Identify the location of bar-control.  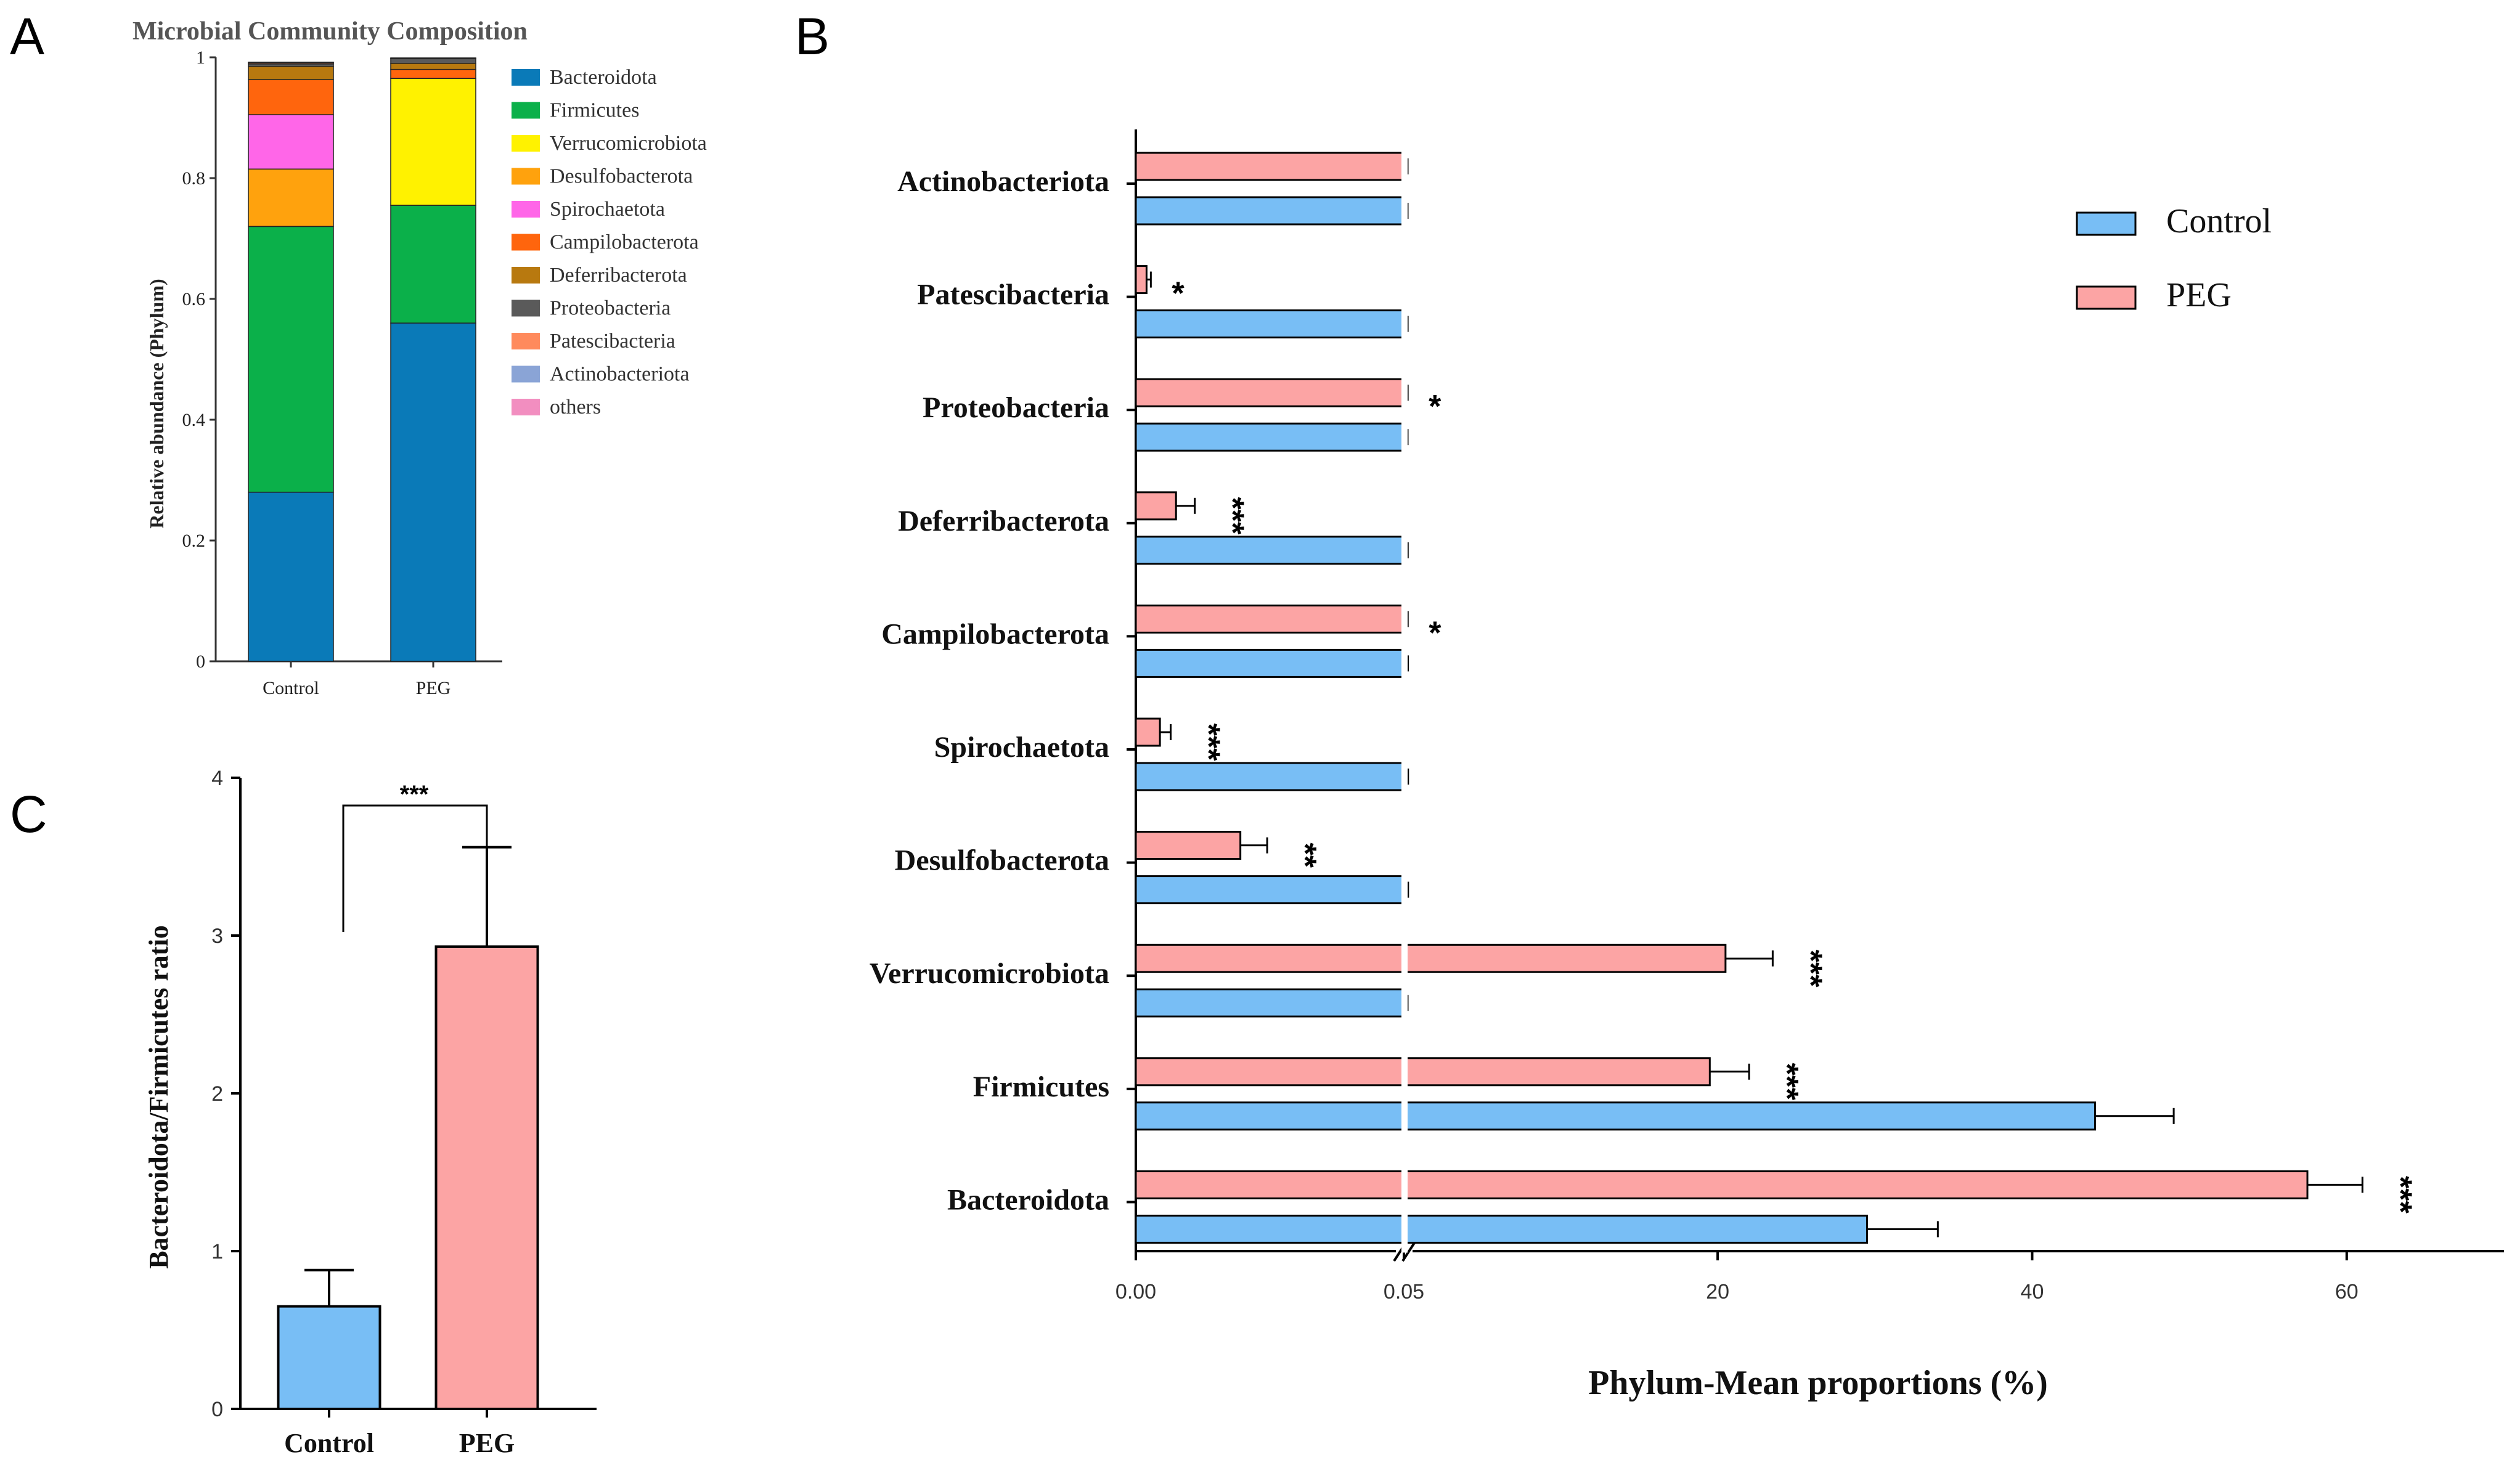
(329, 1358).